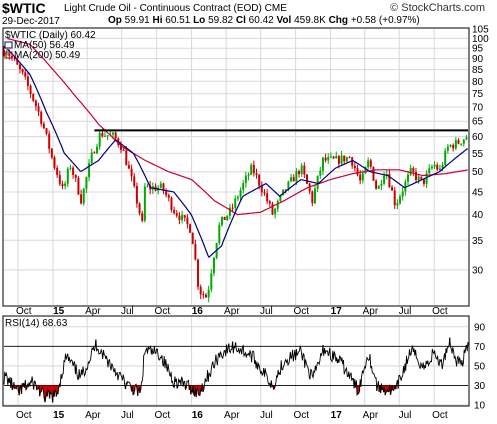 Image resolution: width=497 pixels, height=424 pixels. Describe the element at coordinates (221, 20) in the screenshot. I see `low-value: 59.82` at that location.